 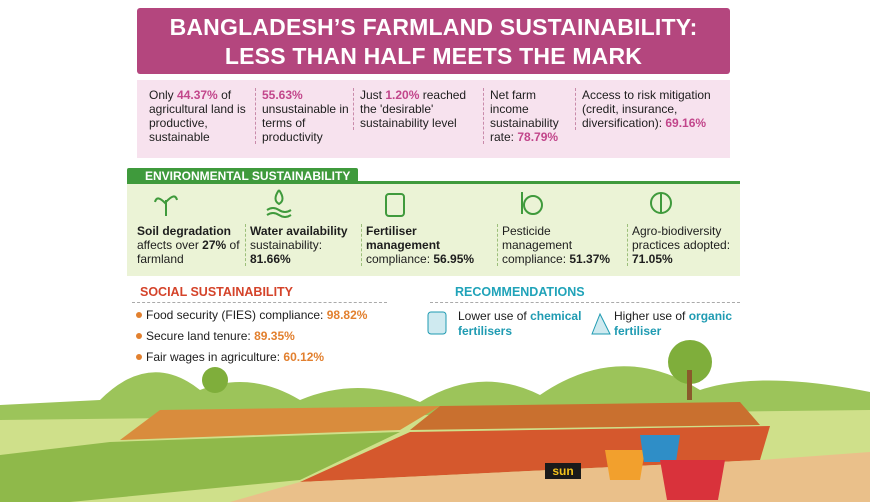 I want to click on env-value: 81.66%, so click(x=270, y=259).